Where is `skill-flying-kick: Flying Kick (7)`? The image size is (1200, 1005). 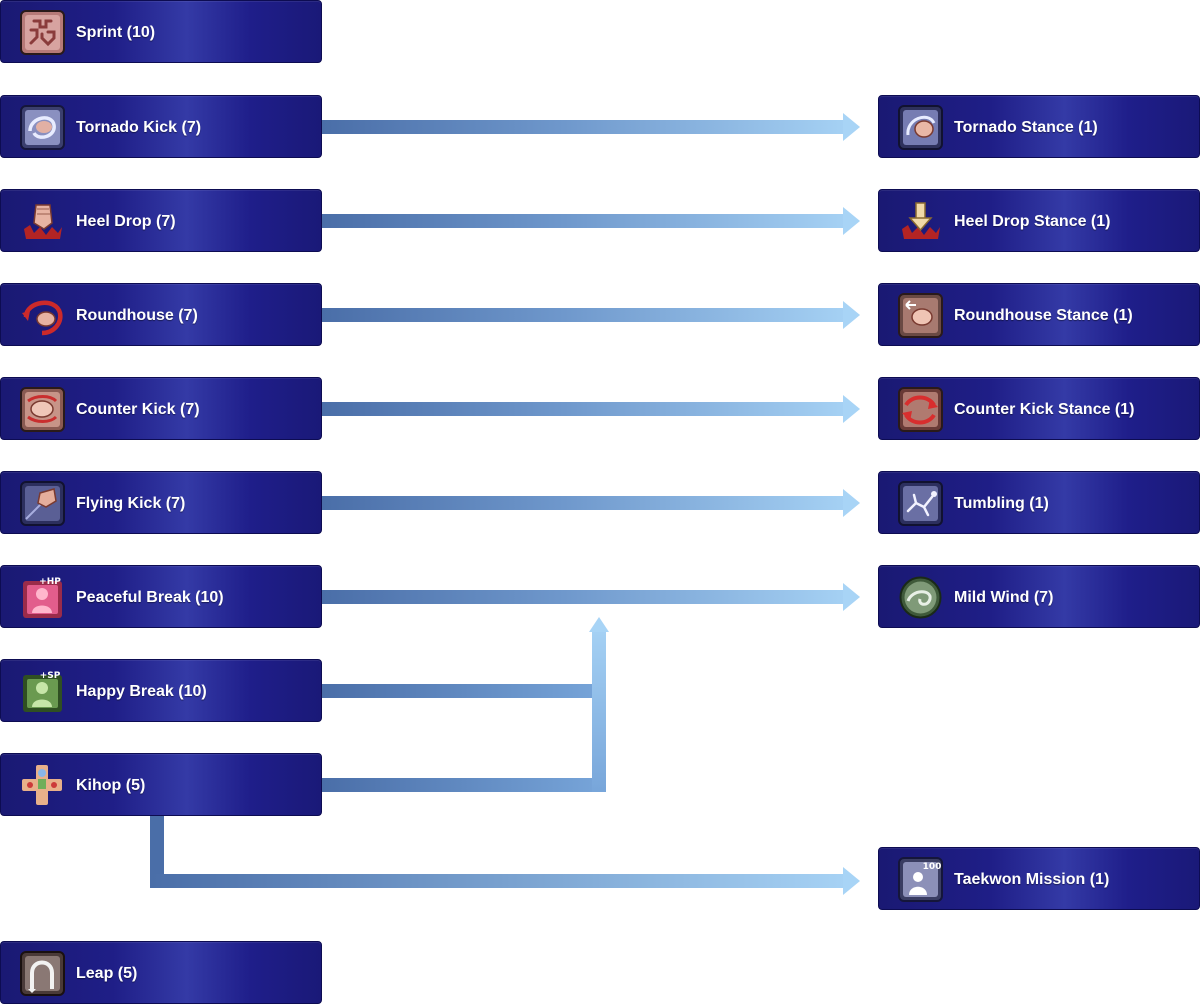
skill-flying-kick: Flying Kick (7) is located at coordinates (161, 502).